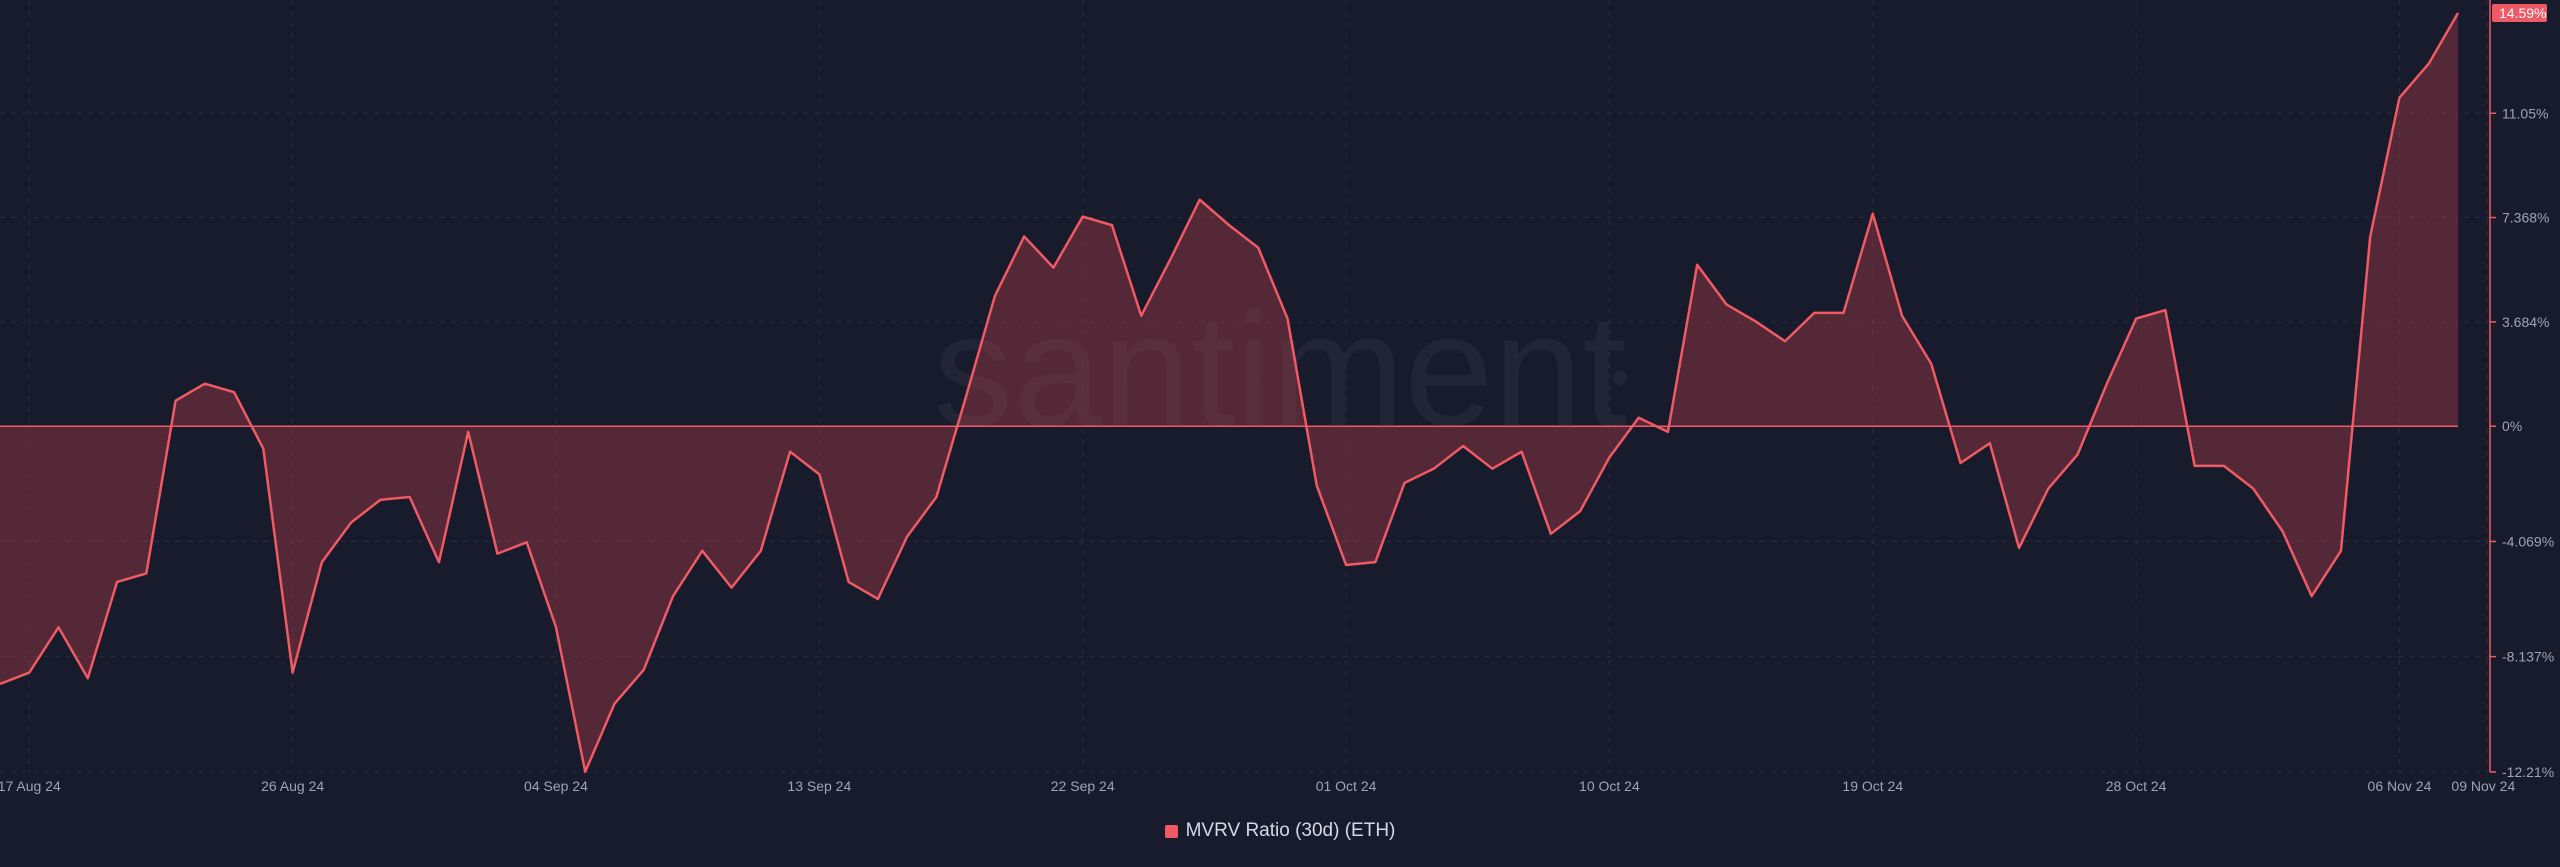 The width and height of the screenshot is (2560, 867). What do you see at coordinates (1346, 786) in the screenshot?
I see `x-tick-label: 01 Oct 24` at bounding box center [1346, 786].